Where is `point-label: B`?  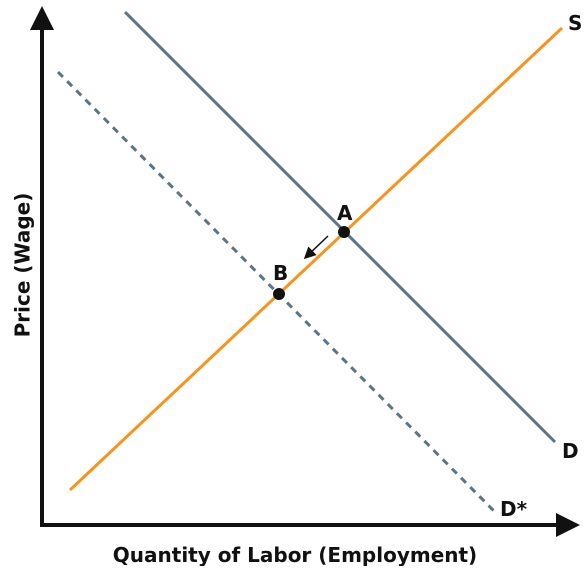 point-label: B is located at coordinates (280, 273).